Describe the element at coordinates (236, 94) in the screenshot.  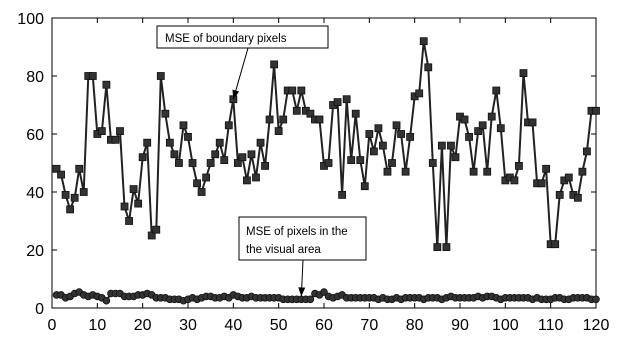
I see `annotation-boundary-arrowhead` at that location.